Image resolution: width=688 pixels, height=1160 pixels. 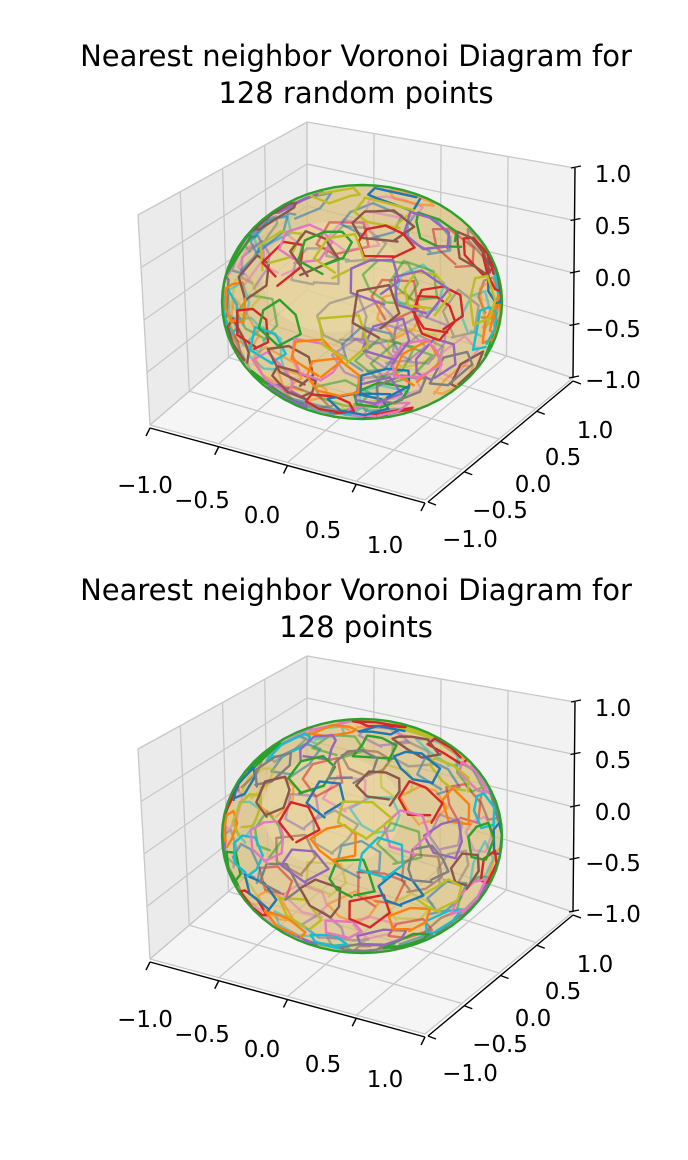 I want to click on x-tick-label: −1.0, so click(x=145, y=486).